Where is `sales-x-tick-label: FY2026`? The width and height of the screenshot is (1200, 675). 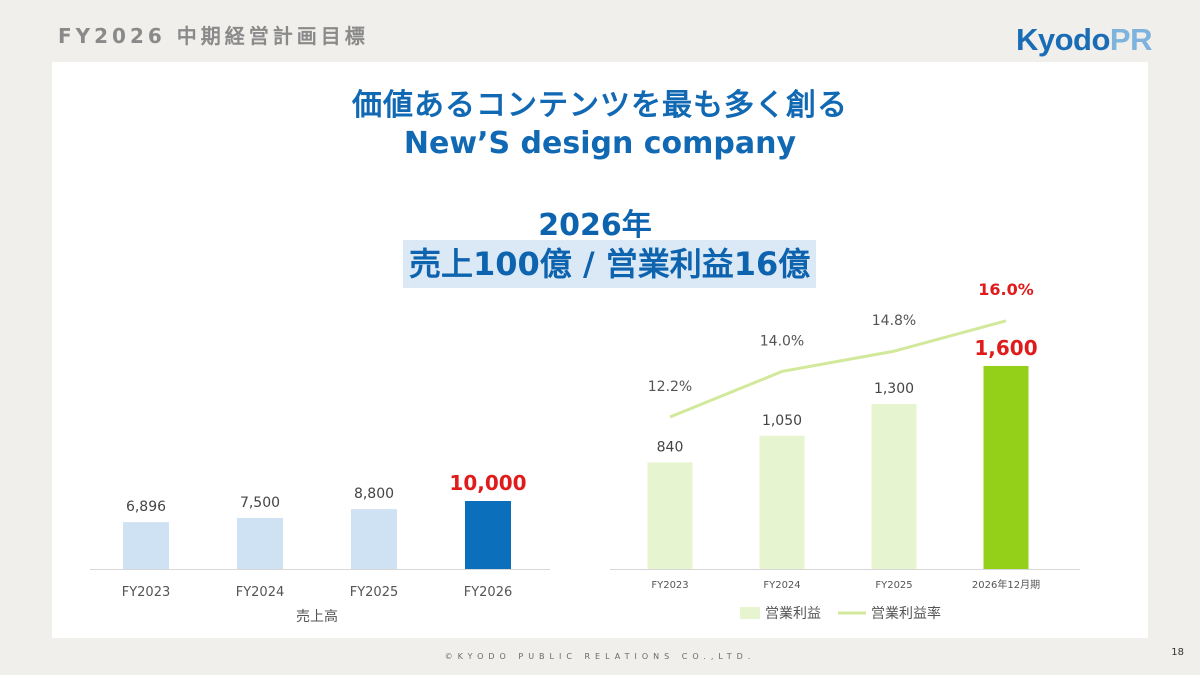 sales-x-tick-label: FY2026 is located at coordinates (488, 592).